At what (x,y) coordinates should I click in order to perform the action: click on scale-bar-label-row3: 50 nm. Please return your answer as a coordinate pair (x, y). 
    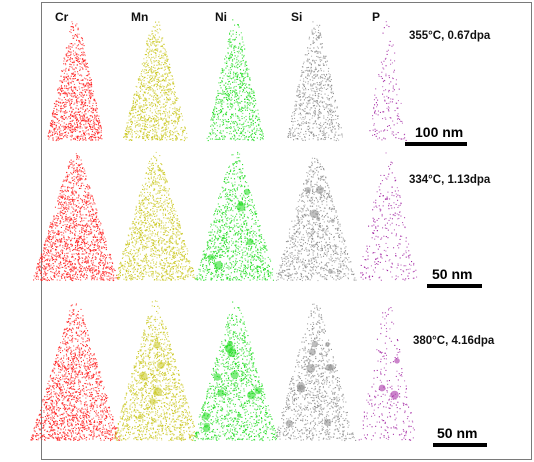
    Looking at the image, I should click on (457, 433).